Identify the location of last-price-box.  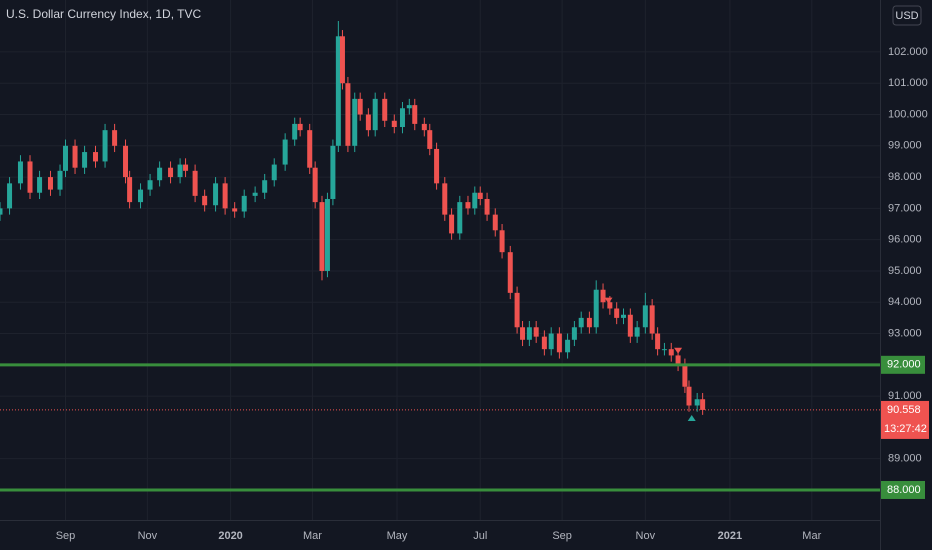
(905, 419).